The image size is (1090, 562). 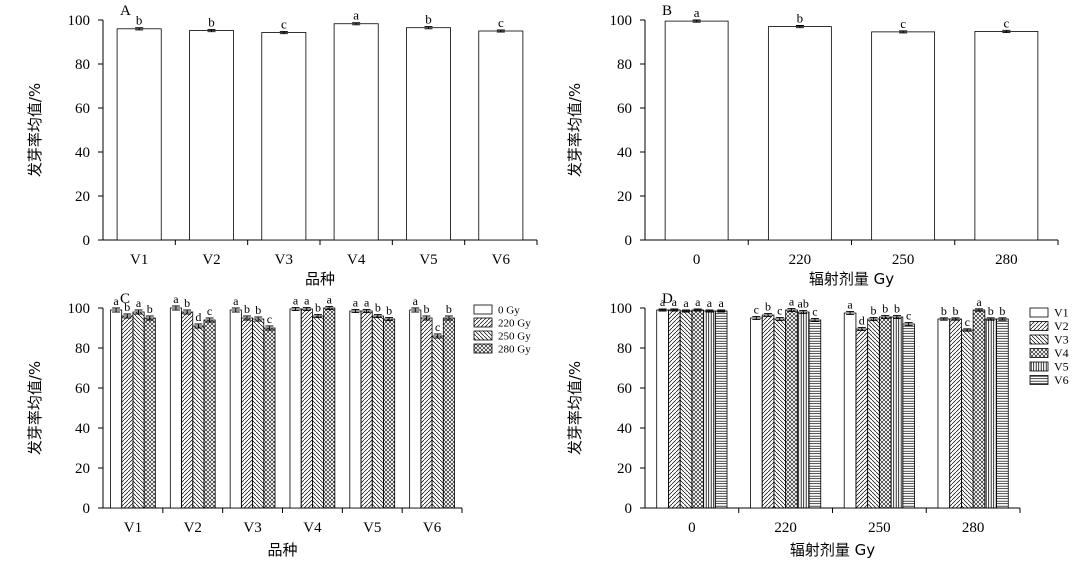 What do you see at coordinates (1061, 326) in the screenshot?
I see `legend-label: V2` at bounding box center [1061, 326].